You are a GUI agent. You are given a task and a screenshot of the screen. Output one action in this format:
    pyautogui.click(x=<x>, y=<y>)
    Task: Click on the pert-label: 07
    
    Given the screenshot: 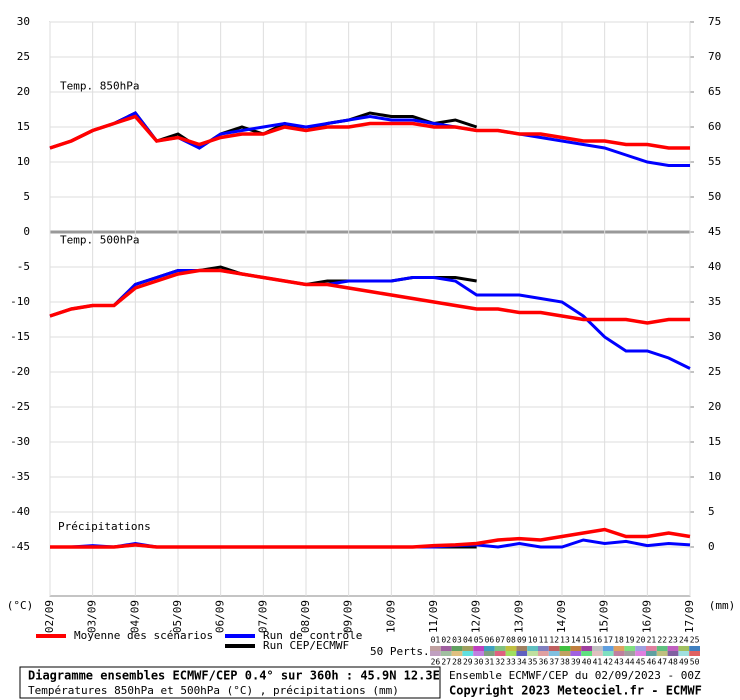 What is the action you would take?
    pyautogui.click(x=500, y=640)
    